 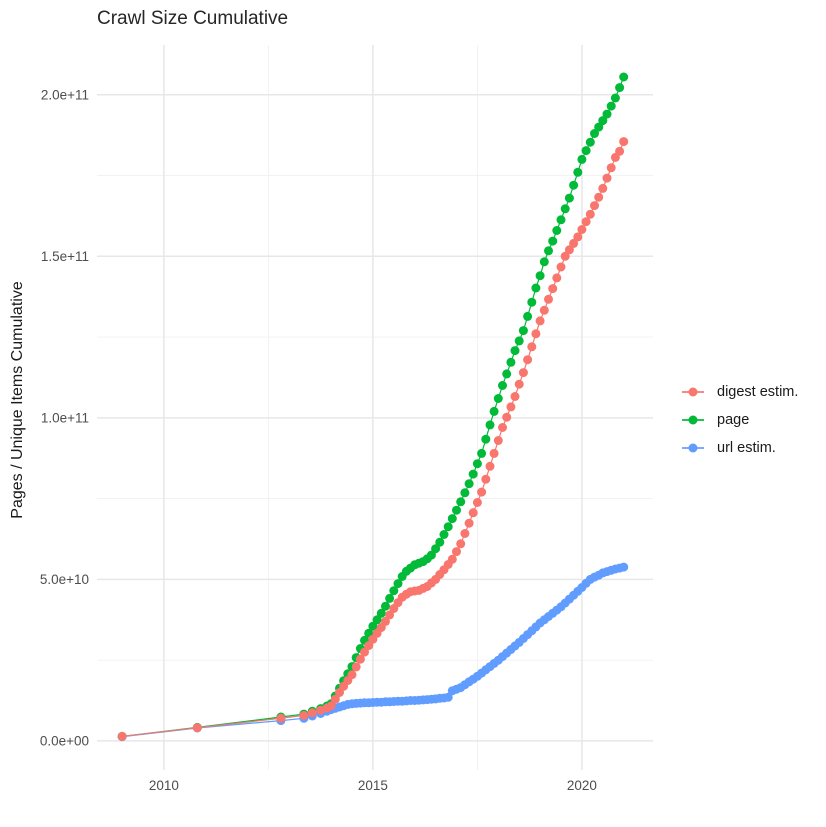 What do you see at coordinates (164, 785) in the screenshot?
I see `x-tick-label: 2010` at bounding box center [164, 785].